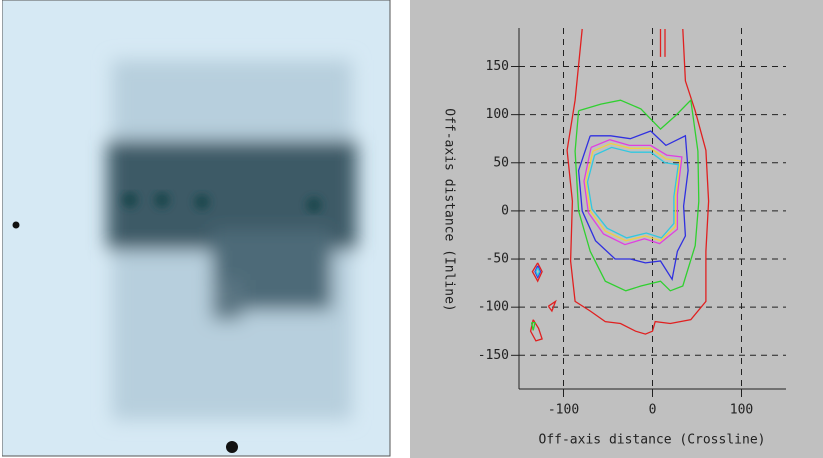  I want to click on y-tick-label: -50, so click(497, 259).